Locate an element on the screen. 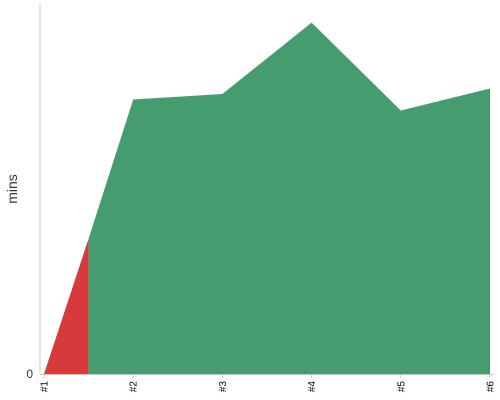 The width and height of the screenshot is (500, 400). y-axis-ticks: 0 is located at coordinates (29, 374).